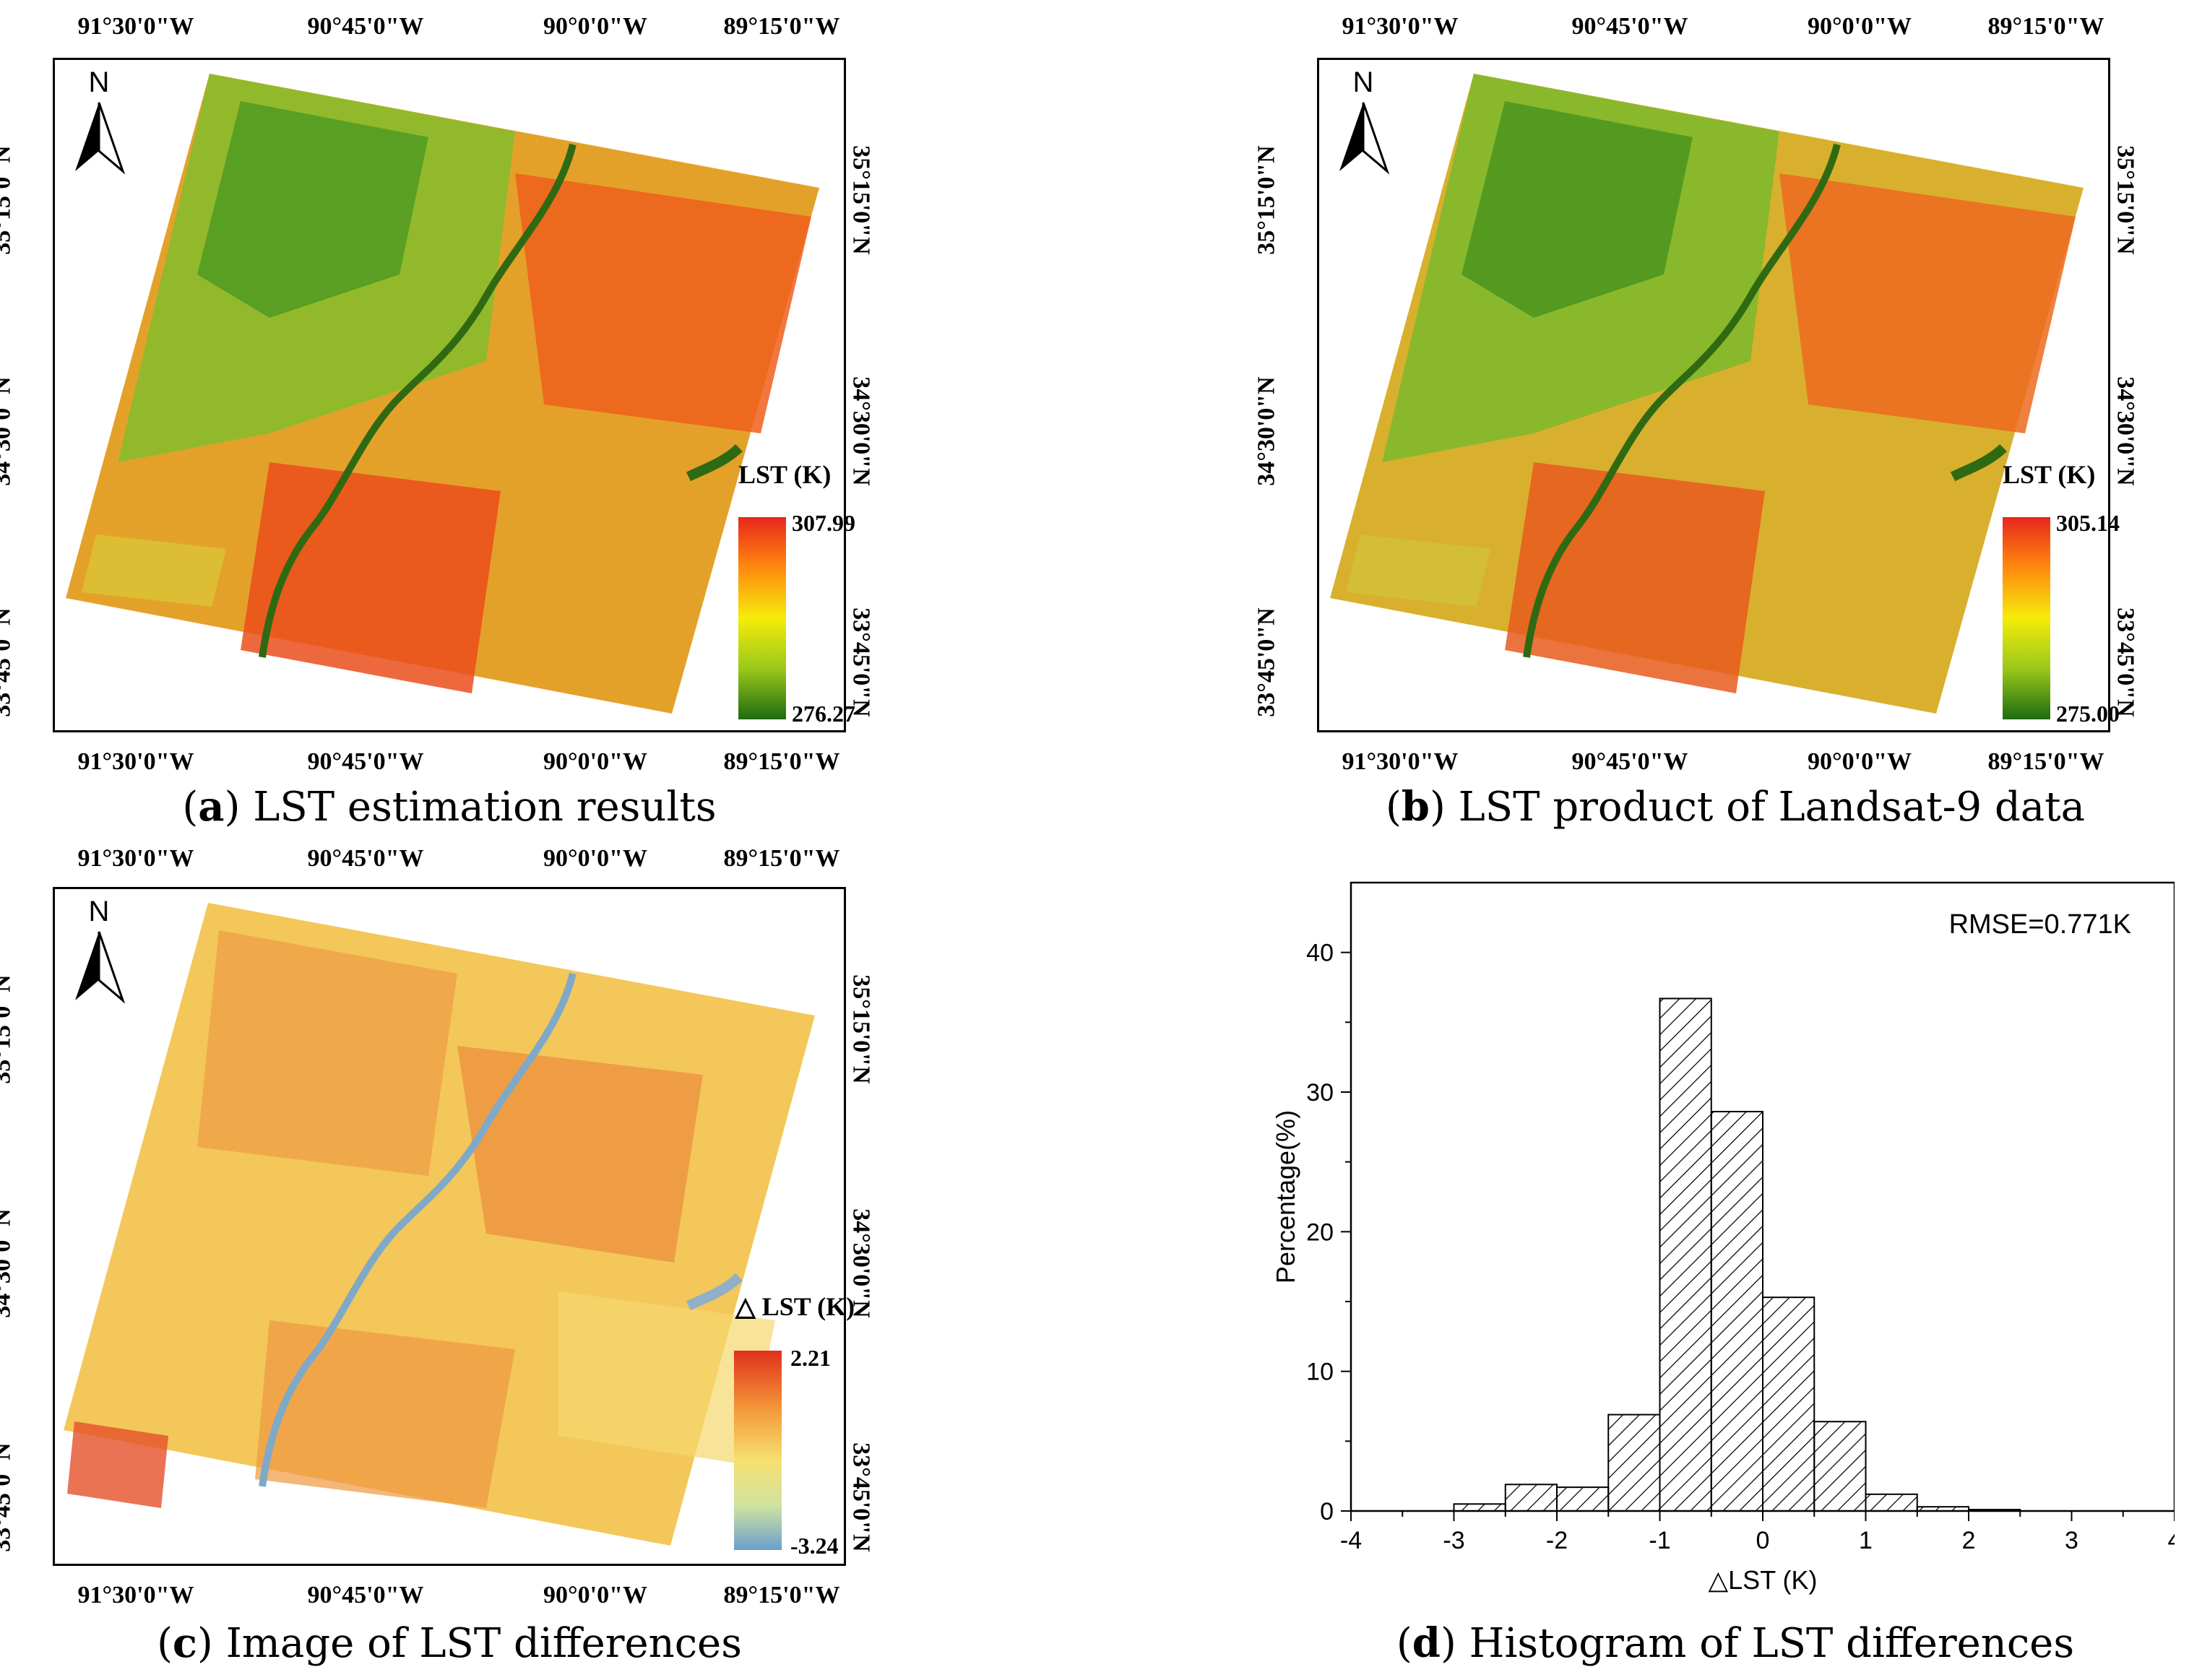  I want to click on legend-bar-a, so click(762, 618).